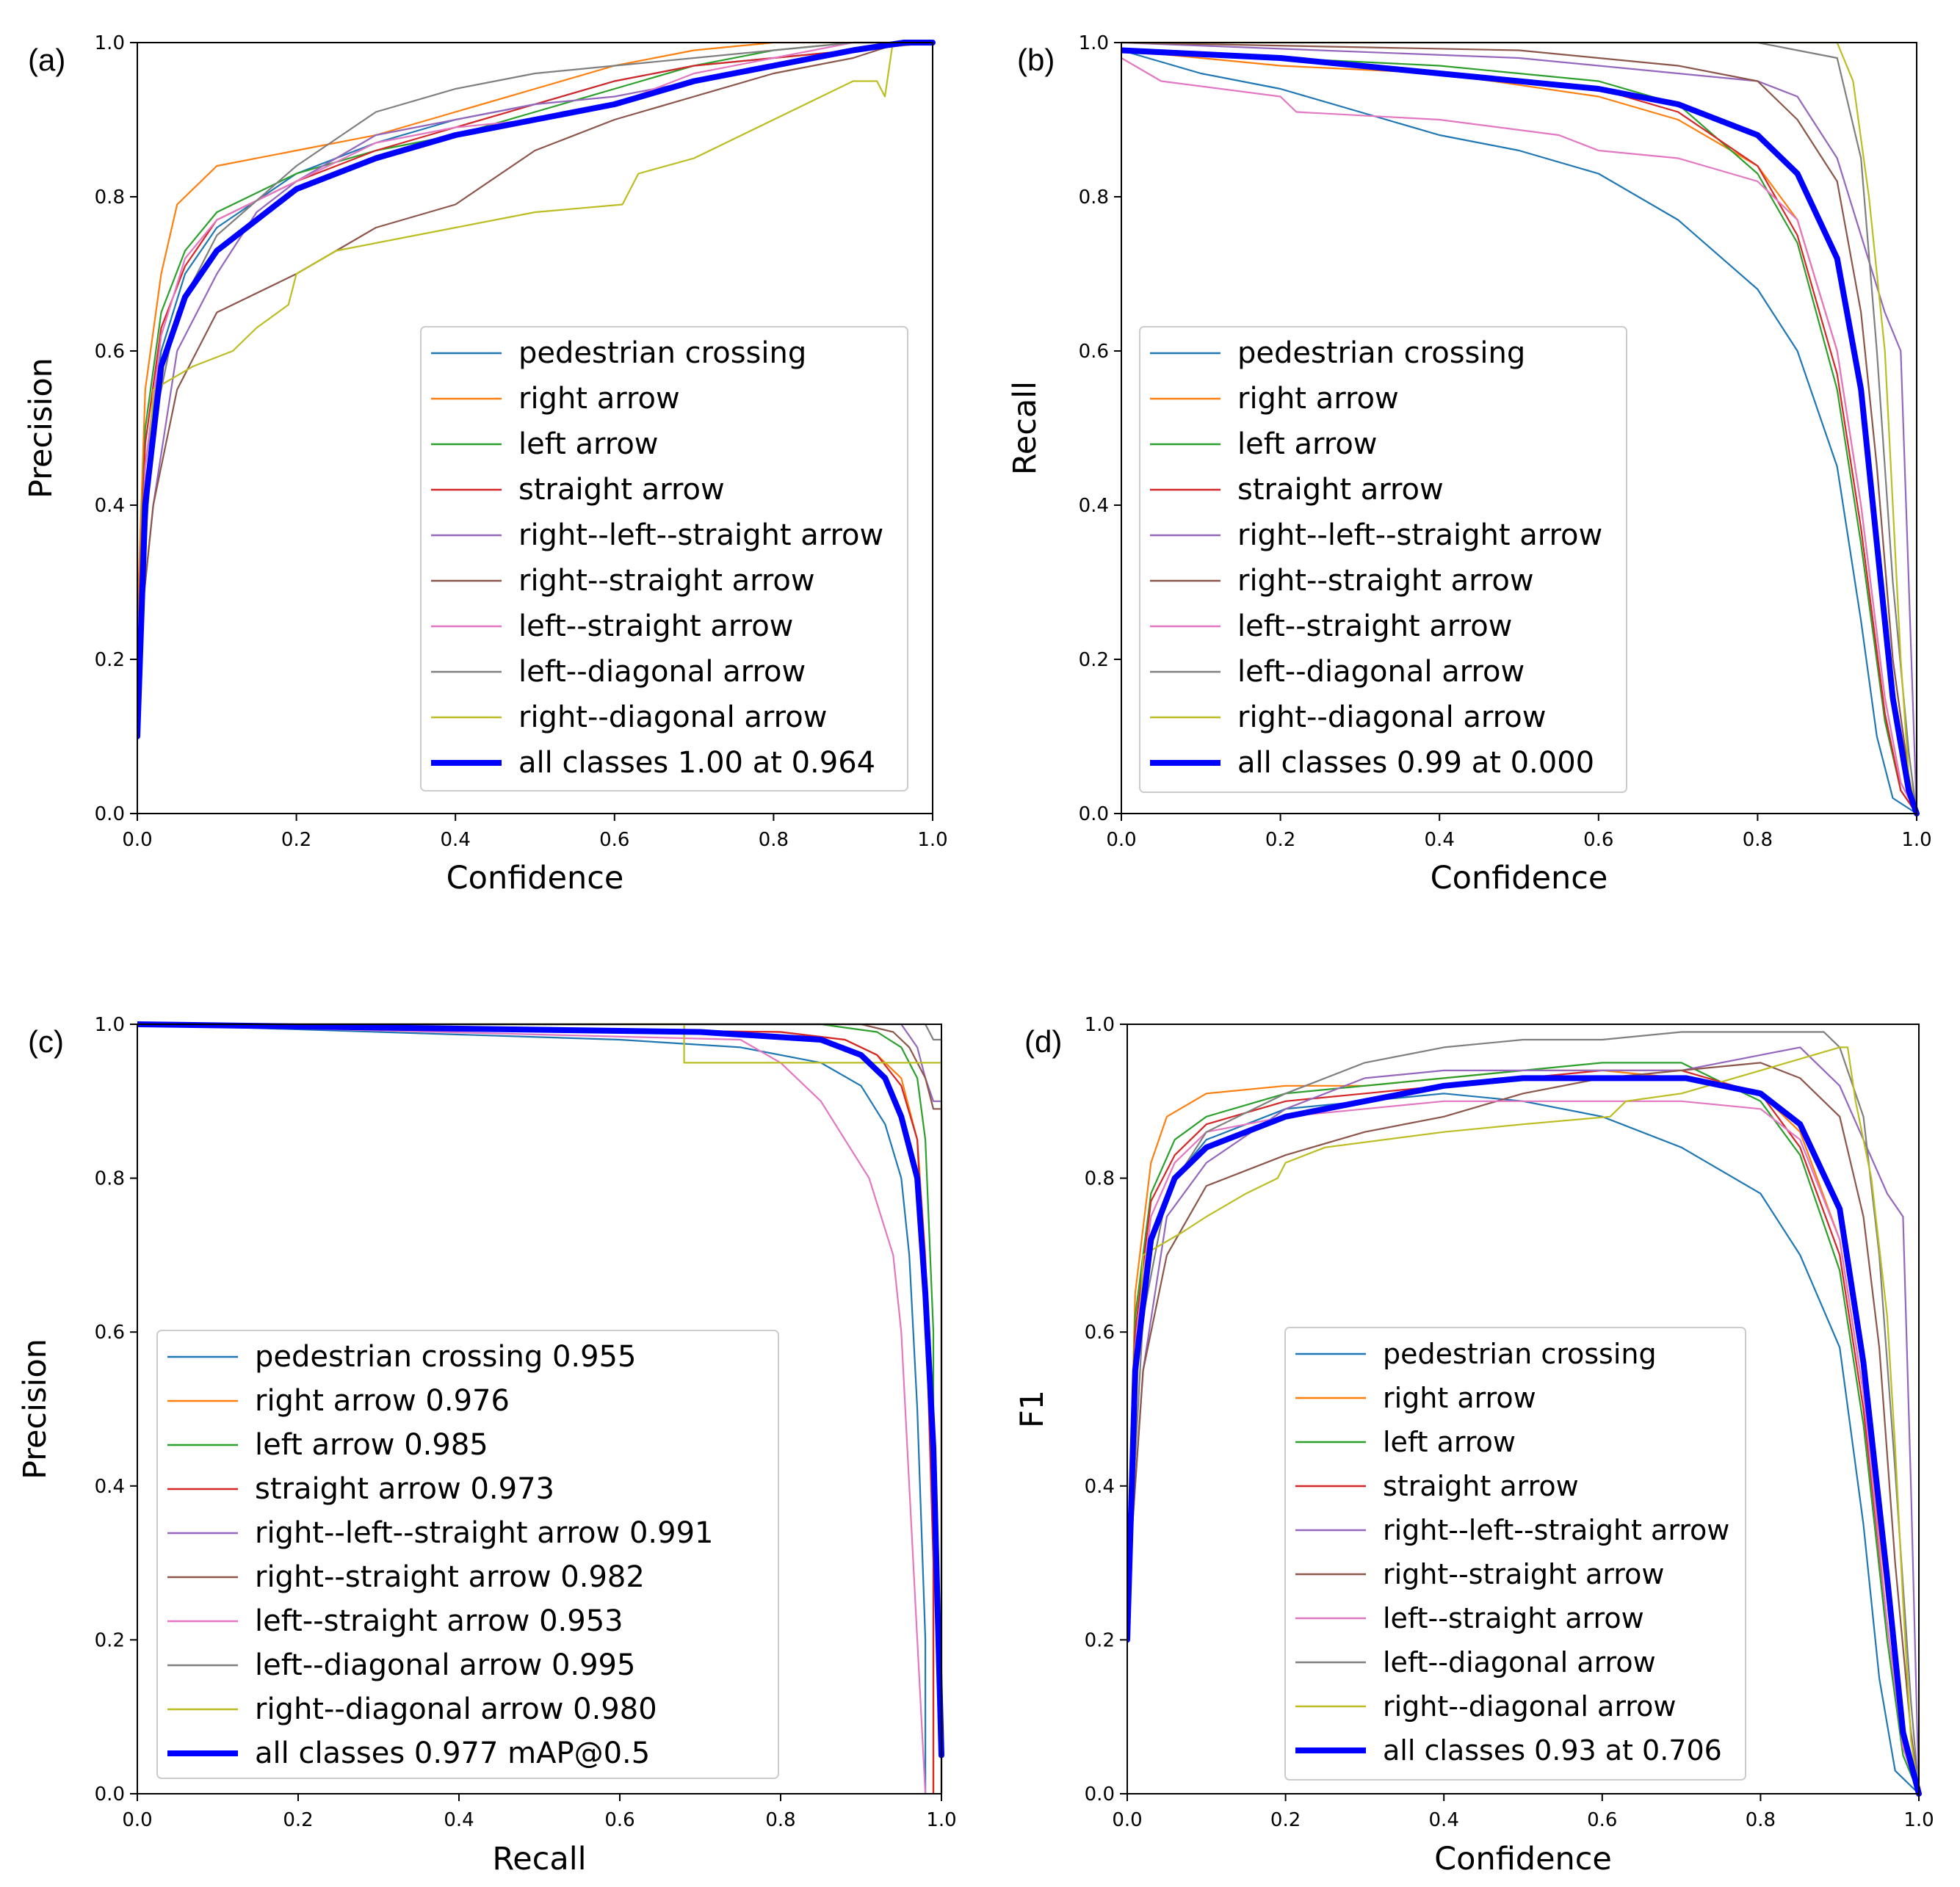  What do you see at coordinates (46, 1041) in the screenshot?
I see `panel-c-tag: (c)` at bounding box center [46, 1041].